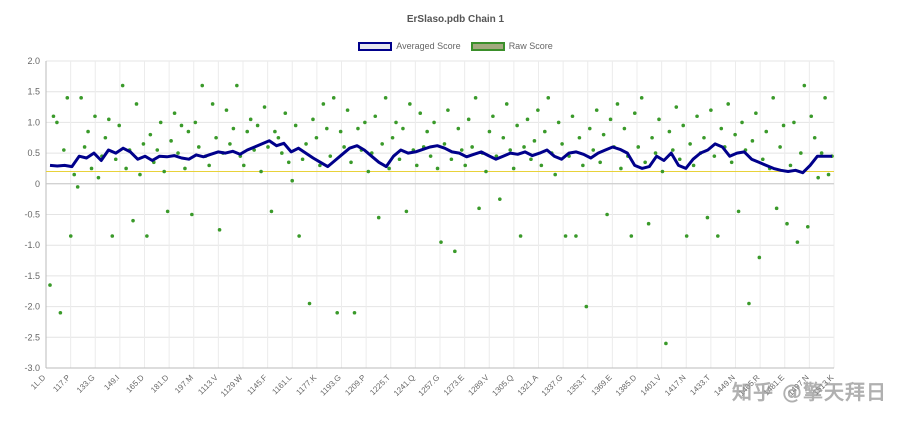 Image resolution: width=911 pixels, height=427 pixels. What do you see at coordinates (38, 382) in the screenshot?
I see `x-tick-label: 1L.D` at bounding box center [38, 382].